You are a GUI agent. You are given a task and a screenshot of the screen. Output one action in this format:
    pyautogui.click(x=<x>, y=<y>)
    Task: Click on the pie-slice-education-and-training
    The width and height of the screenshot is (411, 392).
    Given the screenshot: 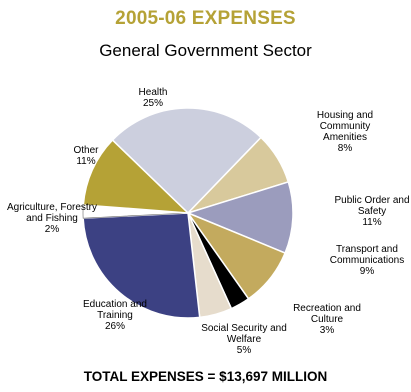 What is the action you would take?
    pyautogui.click(x=141, y=265)
    